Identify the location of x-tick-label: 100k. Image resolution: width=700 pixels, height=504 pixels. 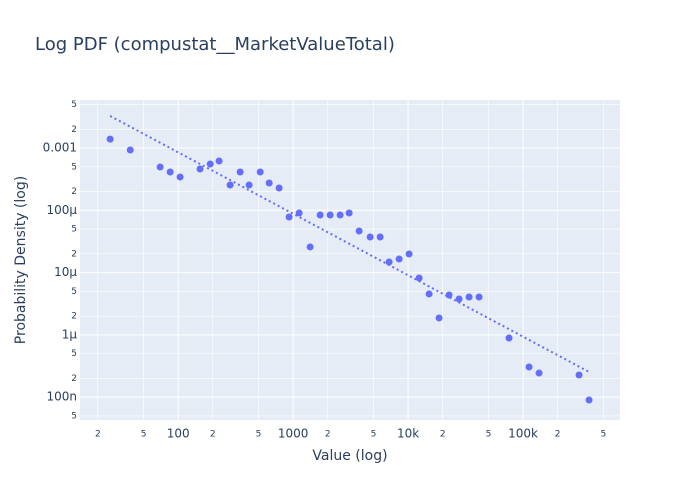
(523, 434).